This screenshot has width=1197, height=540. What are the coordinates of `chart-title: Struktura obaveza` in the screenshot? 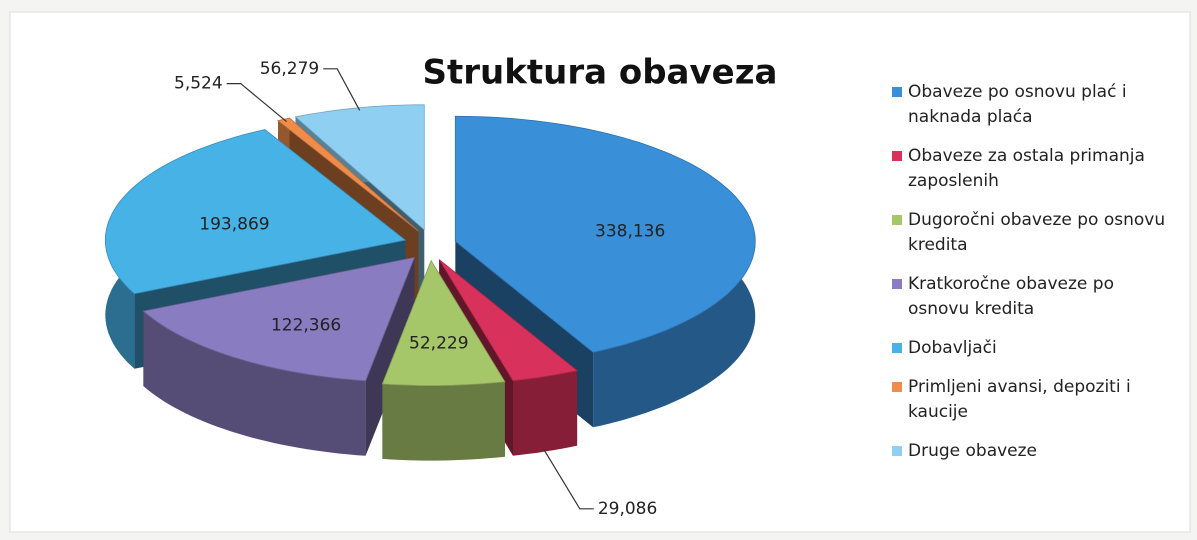 It's located at (600, 73).